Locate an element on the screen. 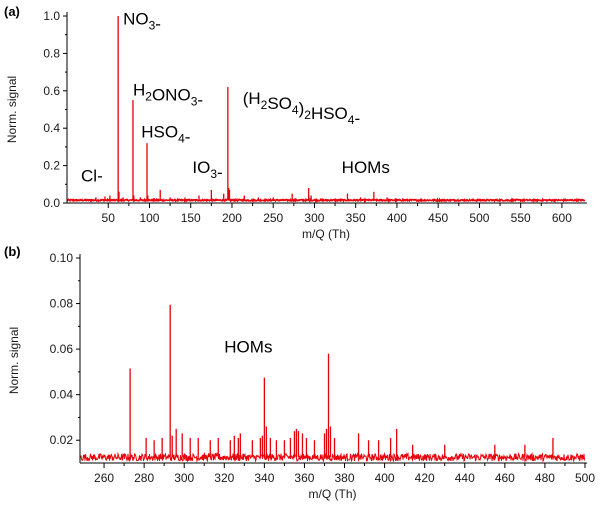 The height and width of the screenshot is (520, 600). y-tick-label: 0.4 is located at coordinates (51, 128).